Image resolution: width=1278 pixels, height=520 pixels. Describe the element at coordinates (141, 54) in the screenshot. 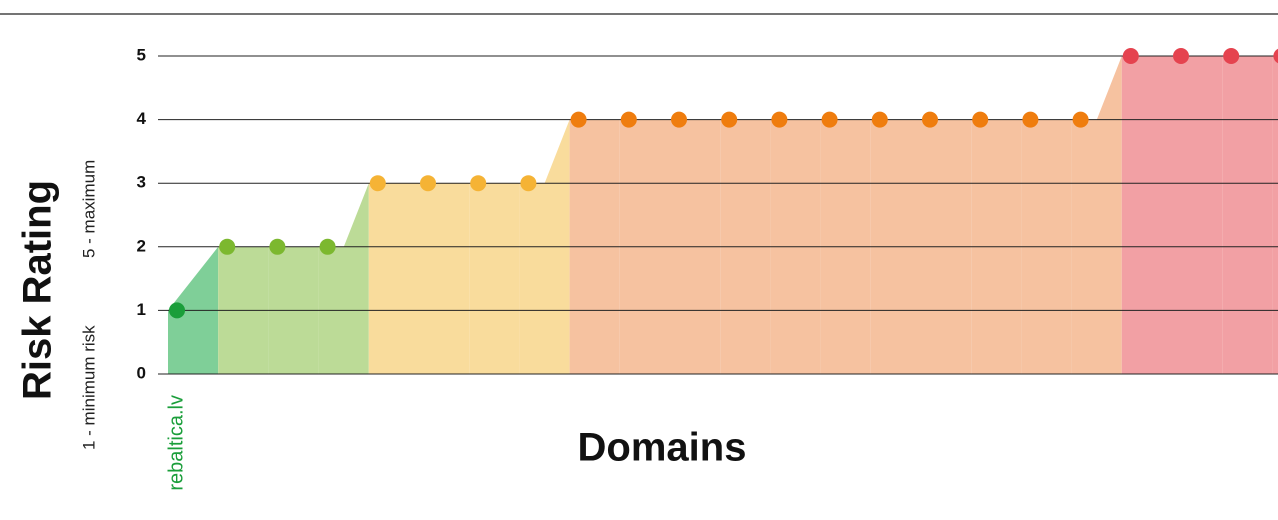

I see `y-tick-label: 5` at that location.